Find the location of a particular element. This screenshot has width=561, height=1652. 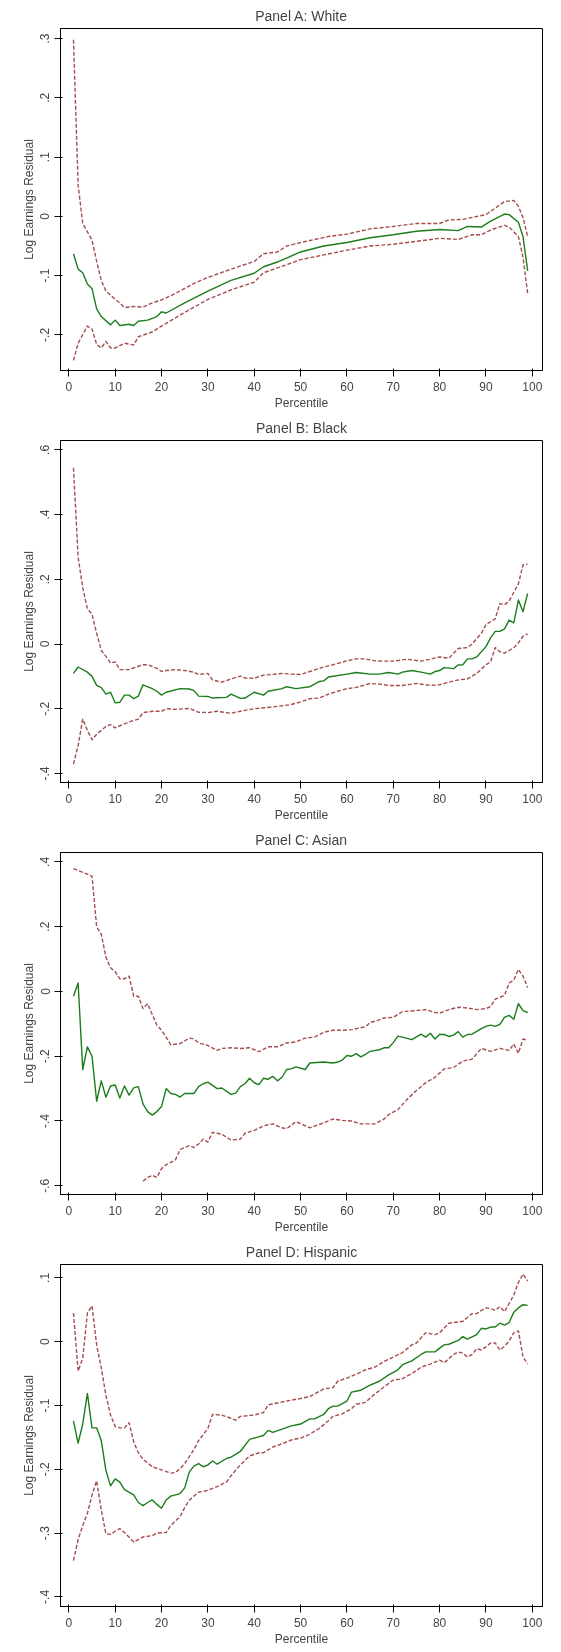

y-tick-label: -.3 is located at coordinates (45, 1533).